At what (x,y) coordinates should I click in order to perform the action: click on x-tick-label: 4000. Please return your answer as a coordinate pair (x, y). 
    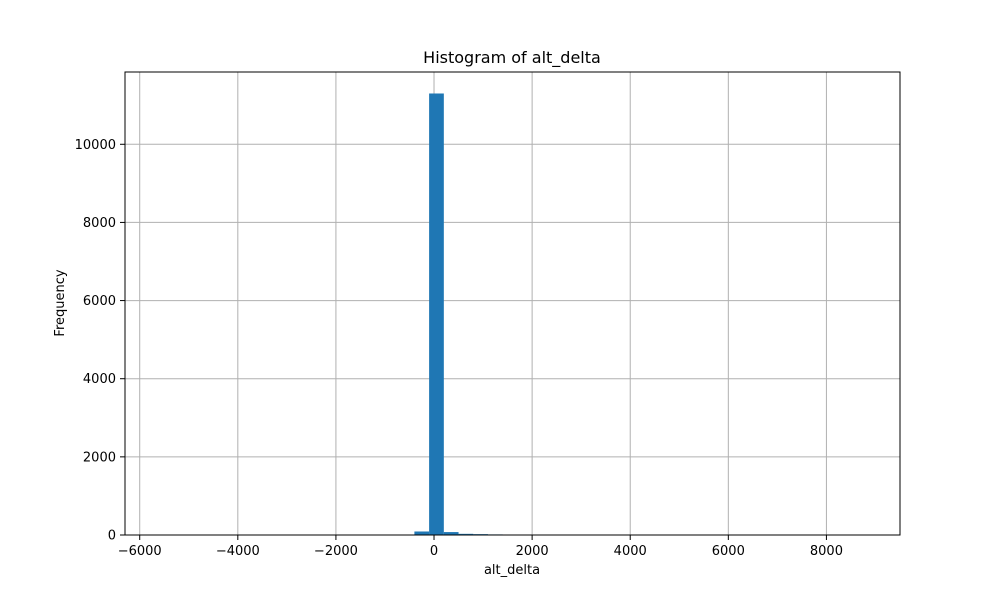
    Looking at the image, I should click on (630, 551).